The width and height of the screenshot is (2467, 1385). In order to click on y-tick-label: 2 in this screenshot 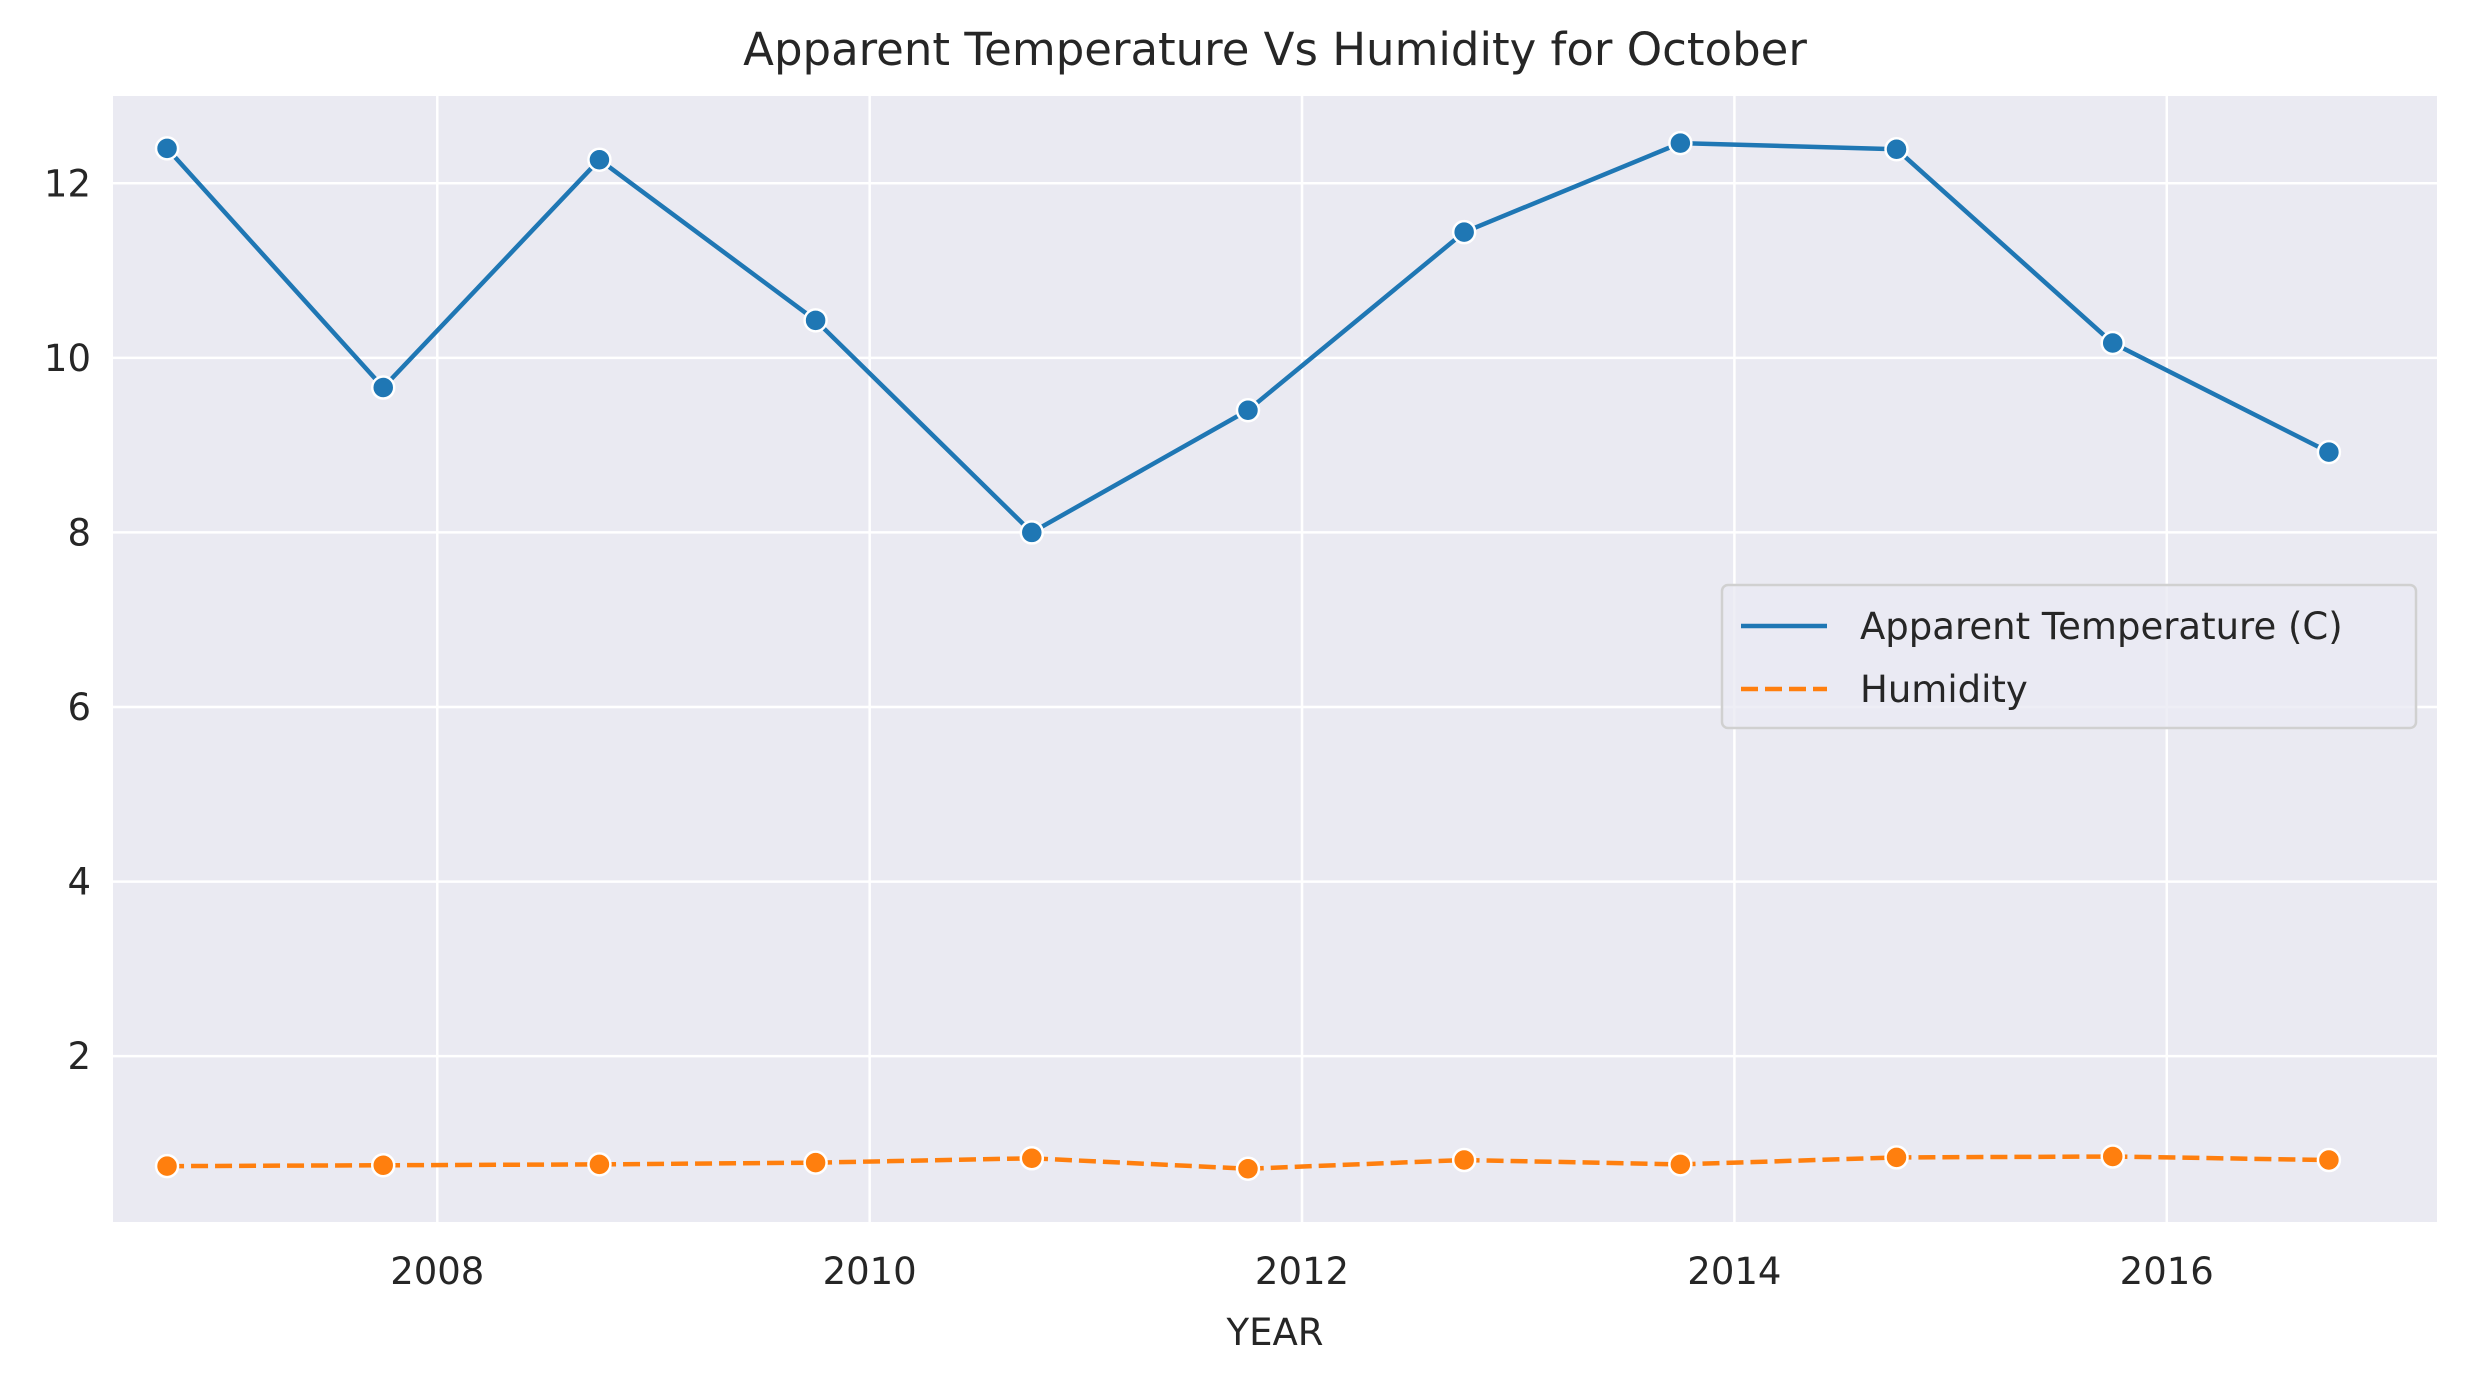, I will do `click(79, 1056)`.